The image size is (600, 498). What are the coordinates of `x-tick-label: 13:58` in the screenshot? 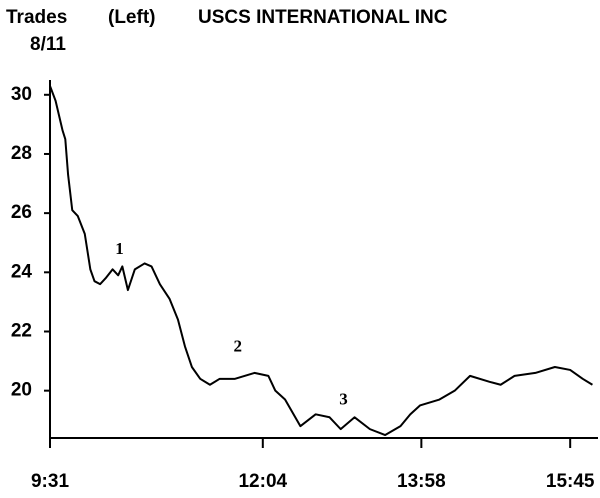 It's located at (421, 481).